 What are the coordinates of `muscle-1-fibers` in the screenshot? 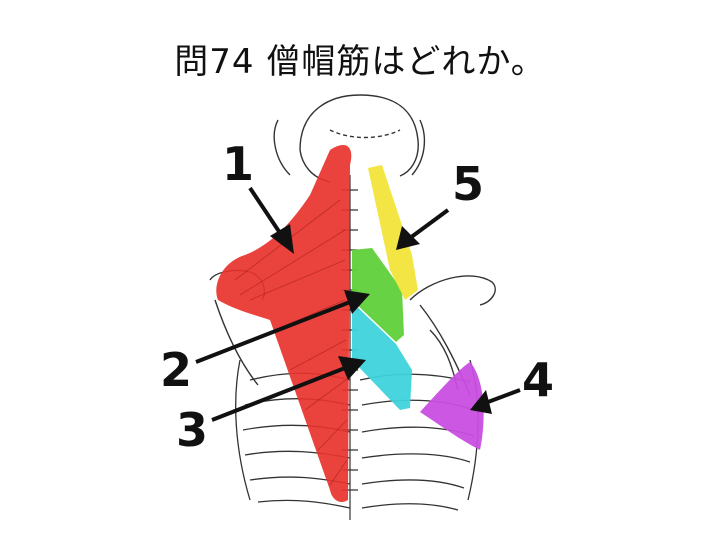 It's located at (291, 342).